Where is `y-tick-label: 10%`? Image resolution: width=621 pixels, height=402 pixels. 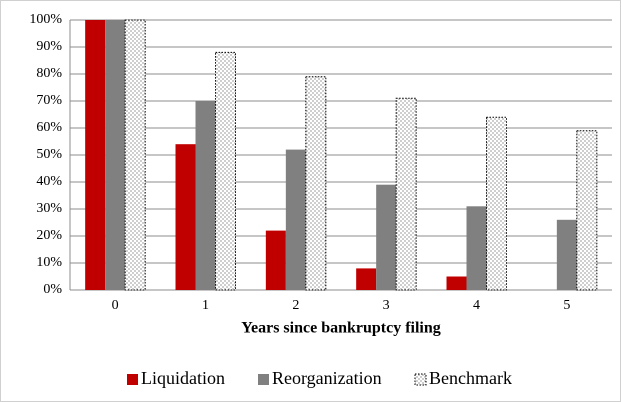
y-tick-label: 10% is located at coordinates (49, 262).